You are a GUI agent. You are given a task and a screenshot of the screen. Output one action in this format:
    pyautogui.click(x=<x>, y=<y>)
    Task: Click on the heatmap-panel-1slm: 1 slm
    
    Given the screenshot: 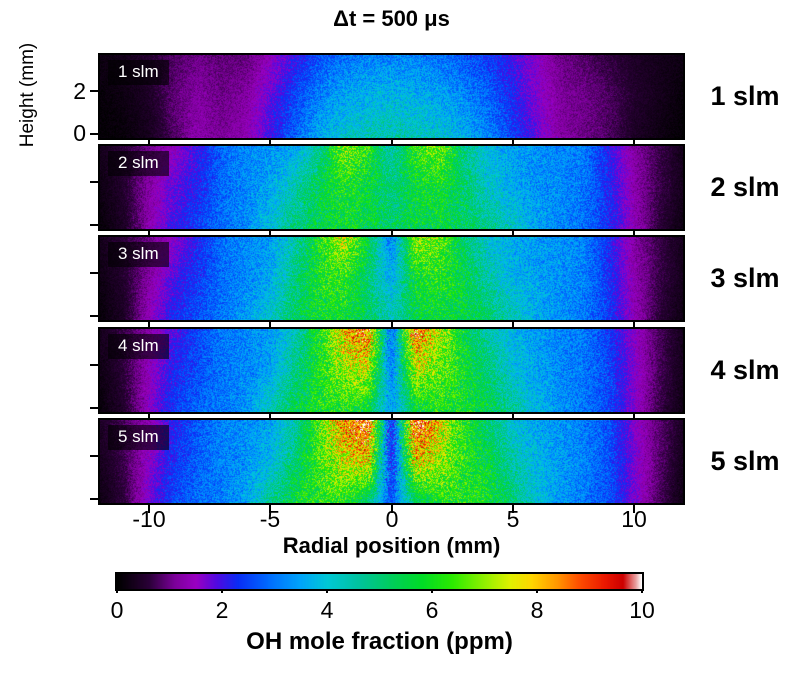 What is the action you would take?
    pyautogui.click(x=391, y=96)
    